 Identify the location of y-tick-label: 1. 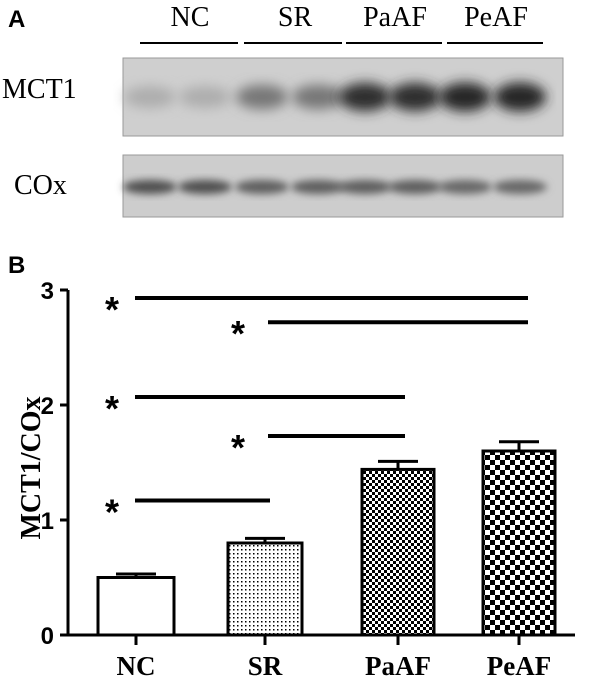
(47, 521).